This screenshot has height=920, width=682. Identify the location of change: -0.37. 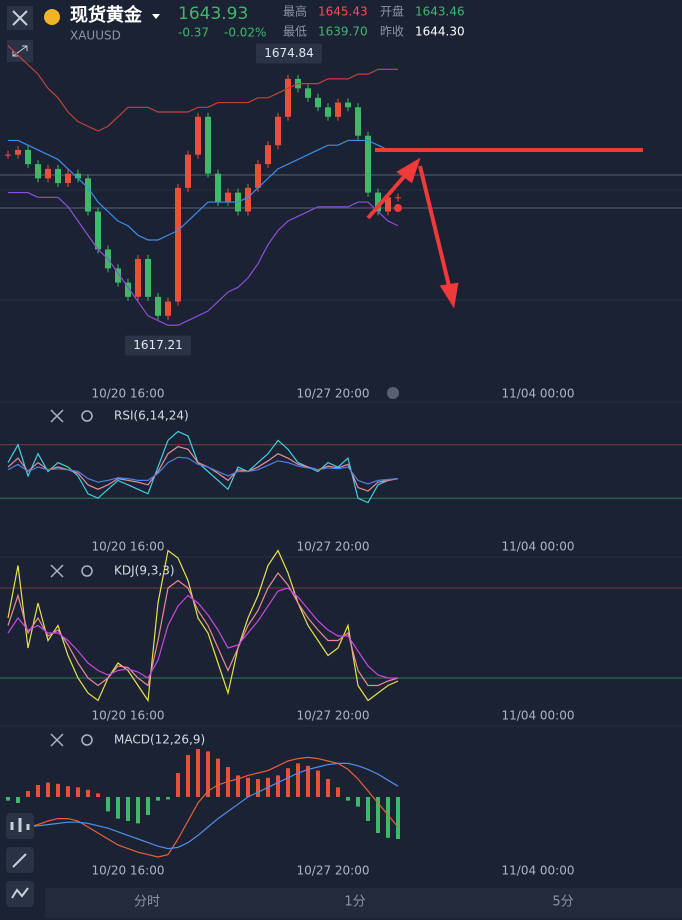
(193, 33).